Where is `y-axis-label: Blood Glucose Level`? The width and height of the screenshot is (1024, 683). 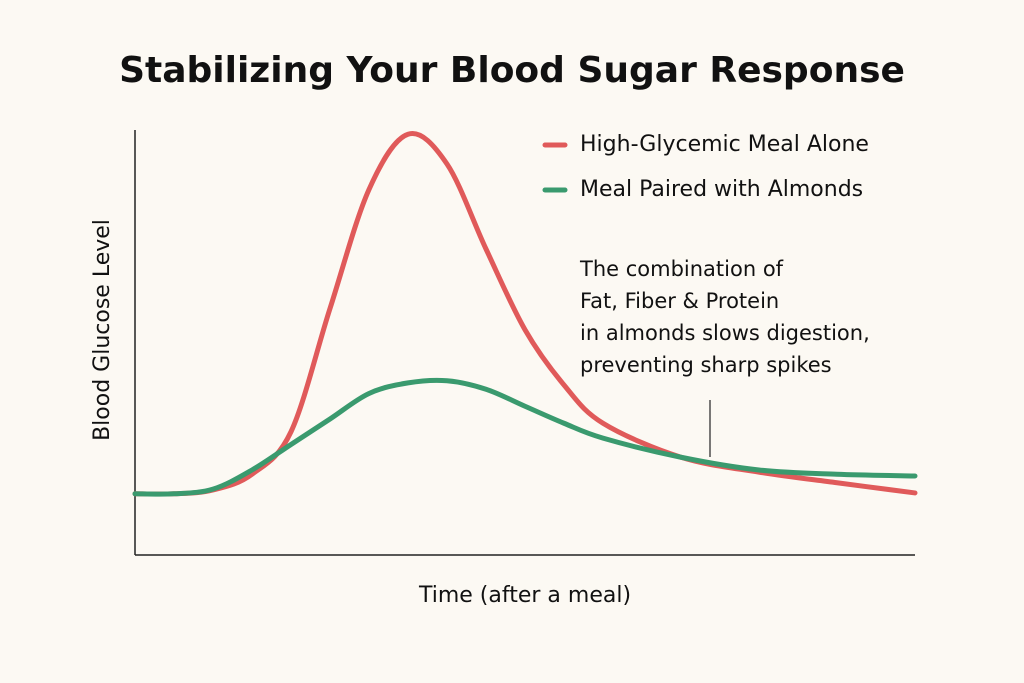
y-axis-label: Blood Glucose Level is located at coordinates (102, 330).